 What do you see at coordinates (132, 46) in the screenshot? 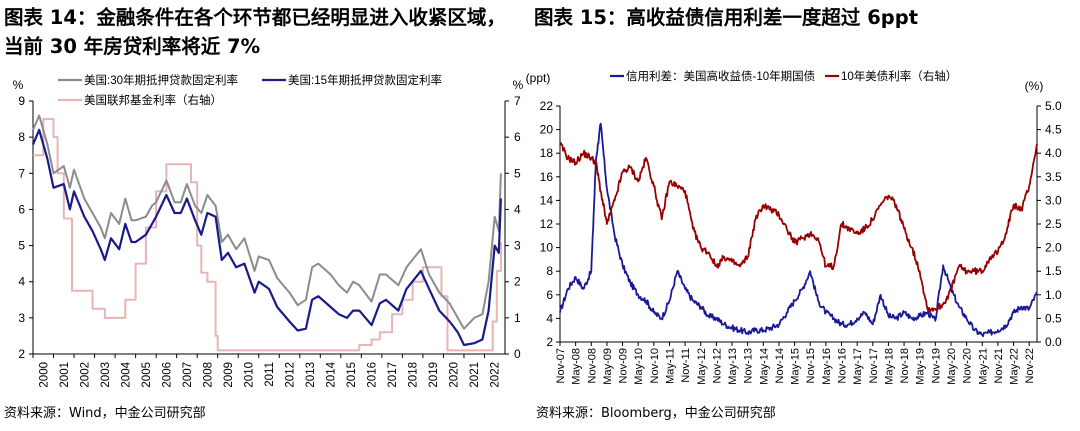
I see `left-chart-title-line2: 当前 30 年房贷利率将近 7%` at bounding box center [132, 46].